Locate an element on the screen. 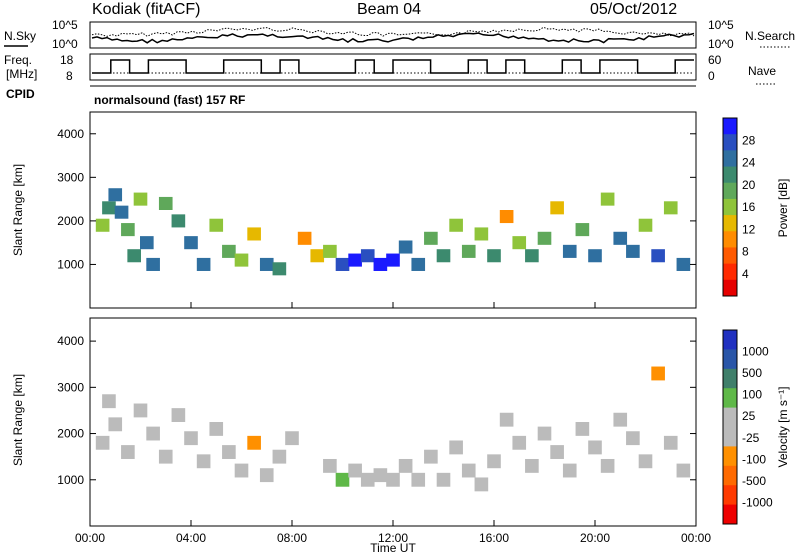  power-x-ticks is located at coordinates (393, 305).